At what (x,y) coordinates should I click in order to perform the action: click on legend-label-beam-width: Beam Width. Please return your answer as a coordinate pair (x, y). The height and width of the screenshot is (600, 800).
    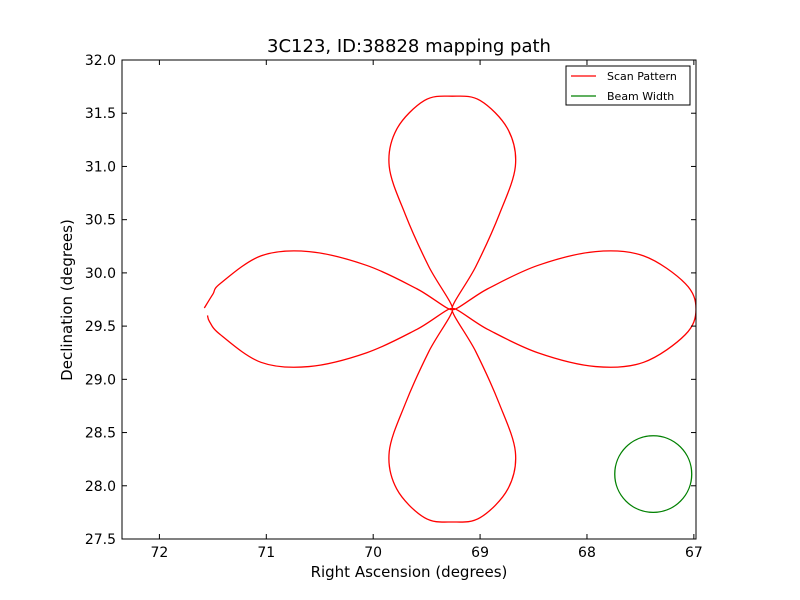
    Looking at the image, I should click on (640, 96).